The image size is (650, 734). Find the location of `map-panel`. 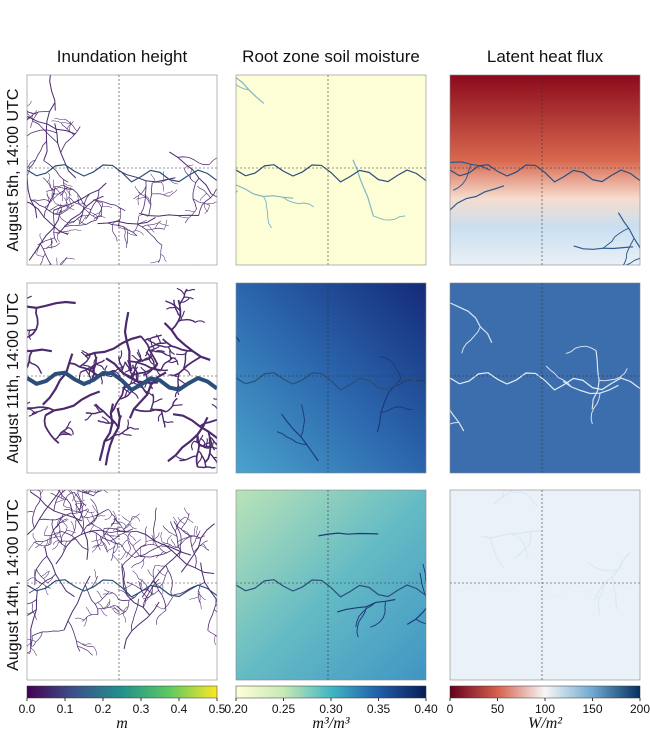

map-panel is located at coordinates (331, 170).